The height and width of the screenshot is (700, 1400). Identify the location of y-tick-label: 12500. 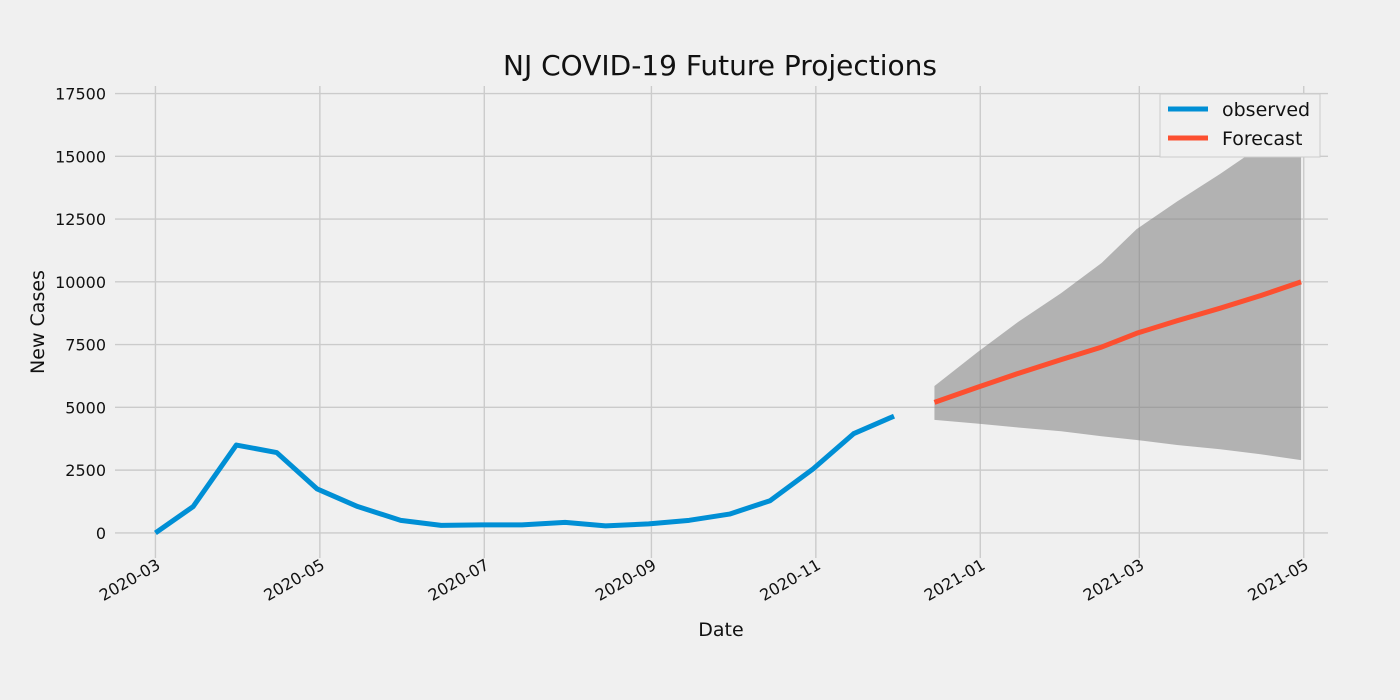
(80, 219).